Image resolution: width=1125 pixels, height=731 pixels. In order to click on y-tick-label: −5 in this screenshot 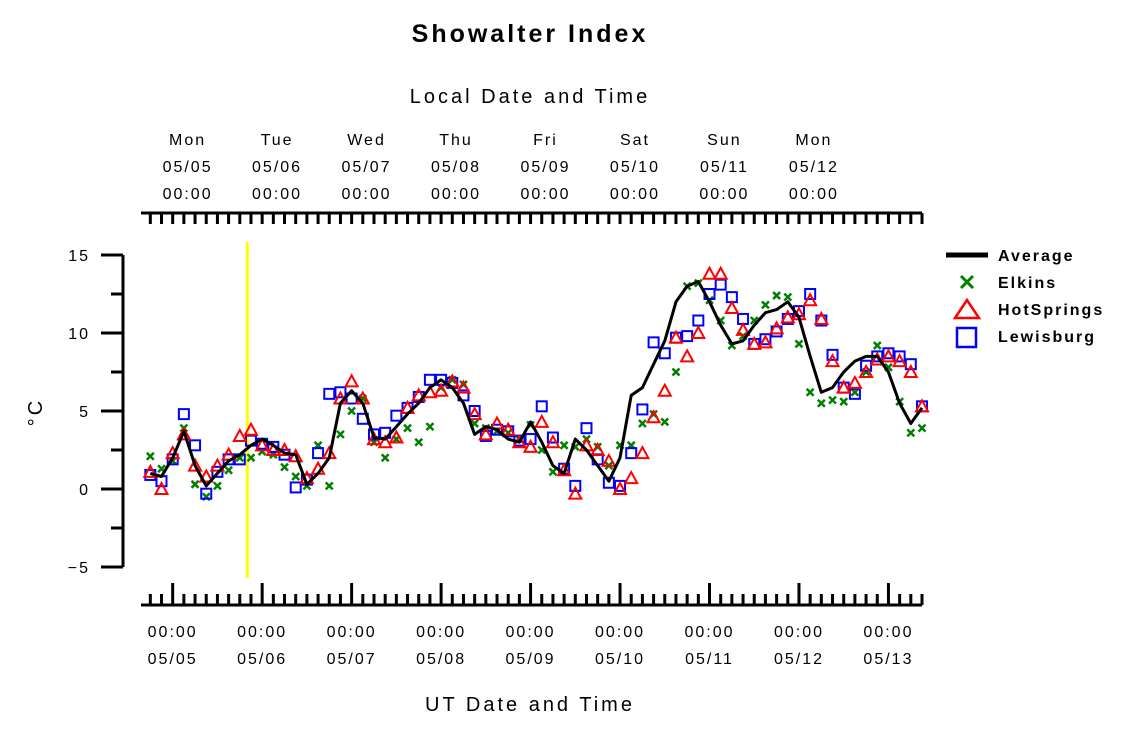, I will do `click(79, 568)`.